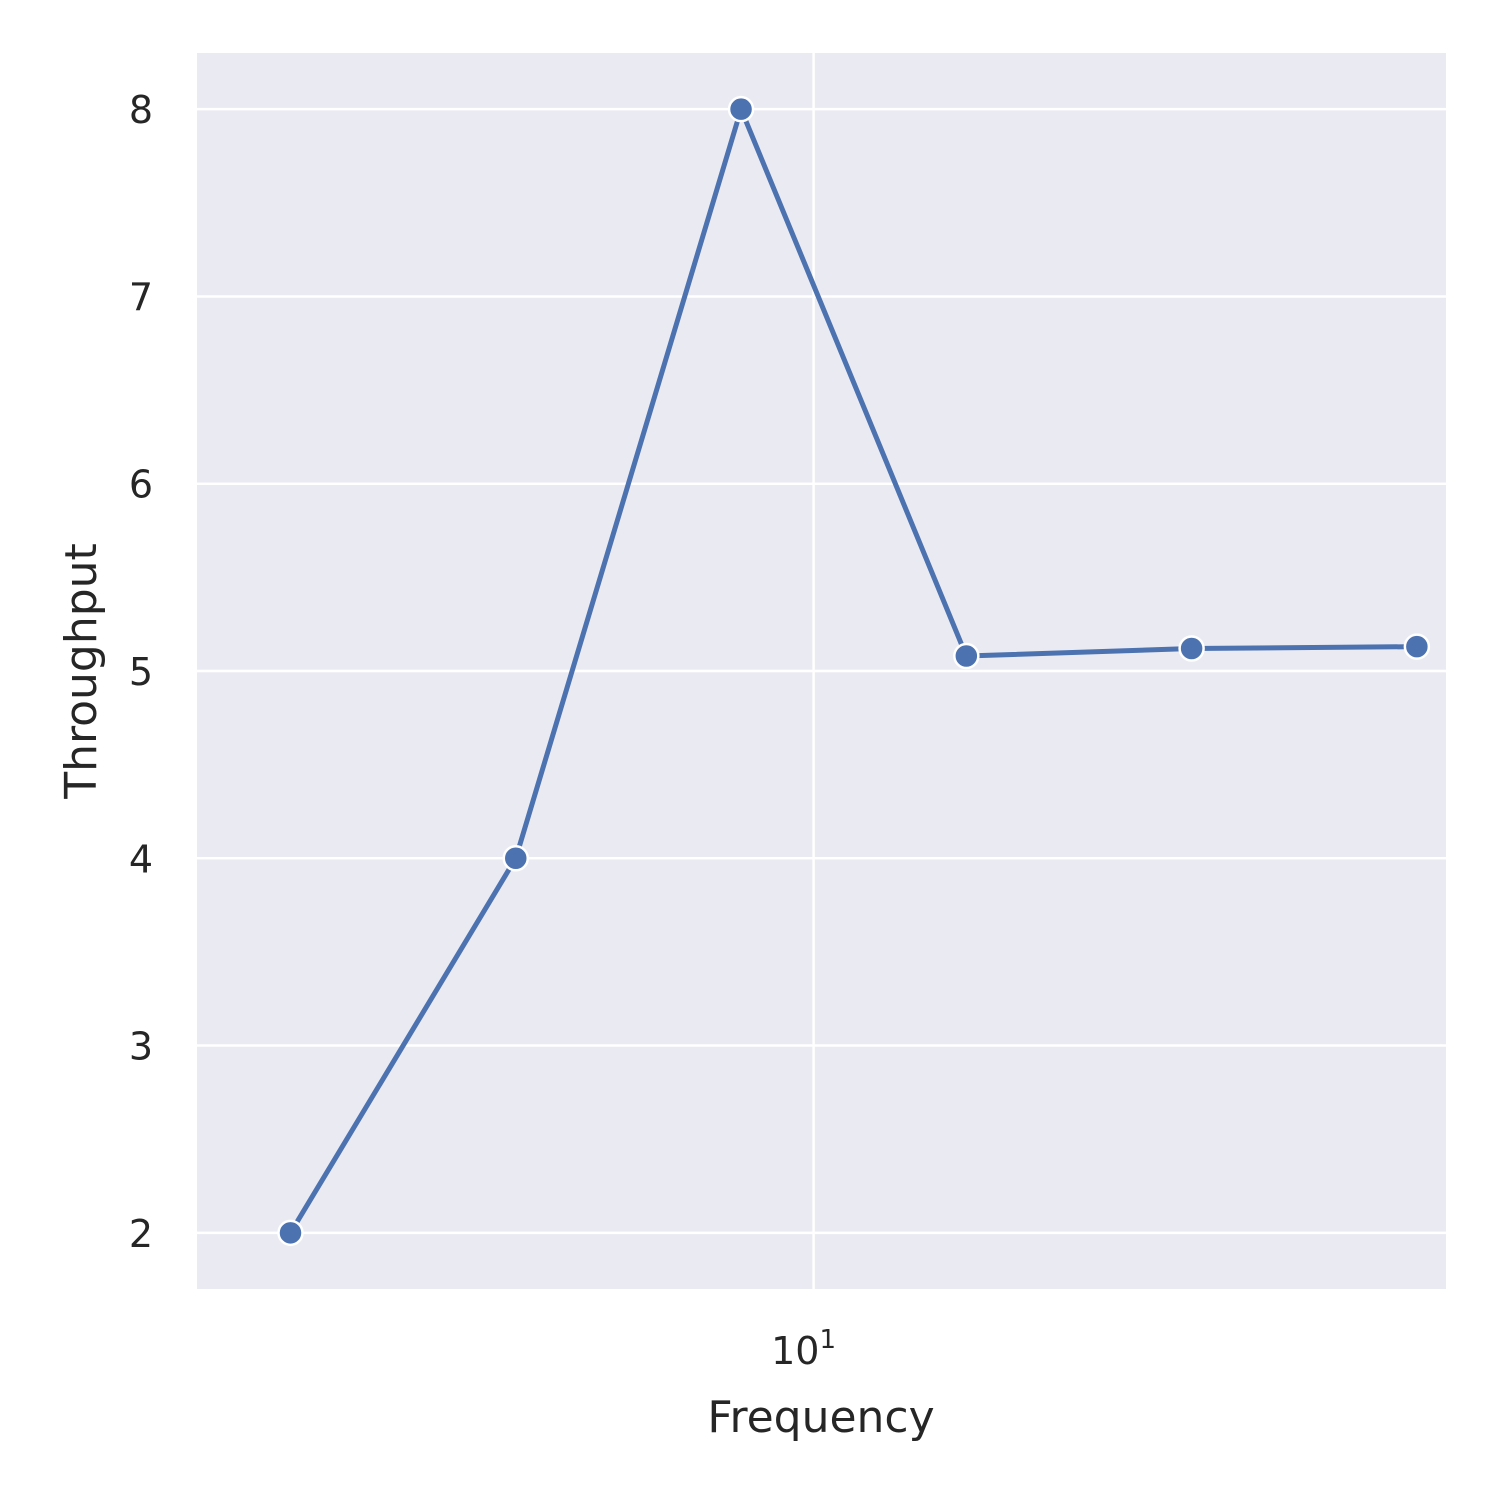  I want to click on x-tick-labels: 101, so click(803, 1349).